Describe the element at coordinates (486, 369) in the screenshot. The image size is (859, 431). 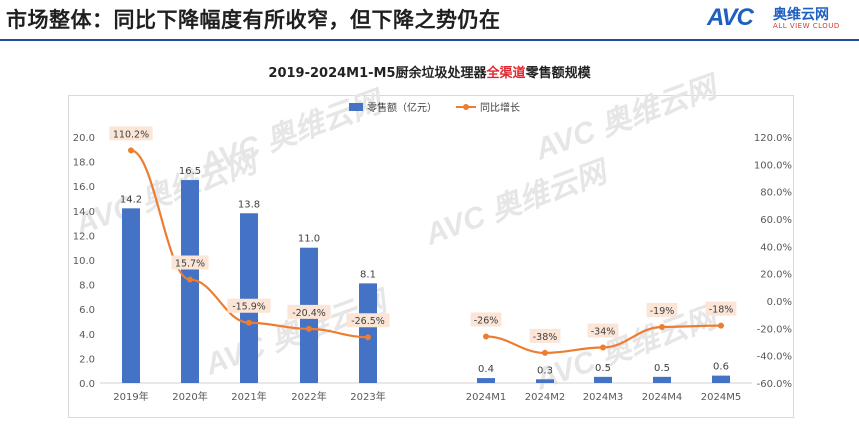
I see `bar-value-label: 0.4` at that location.